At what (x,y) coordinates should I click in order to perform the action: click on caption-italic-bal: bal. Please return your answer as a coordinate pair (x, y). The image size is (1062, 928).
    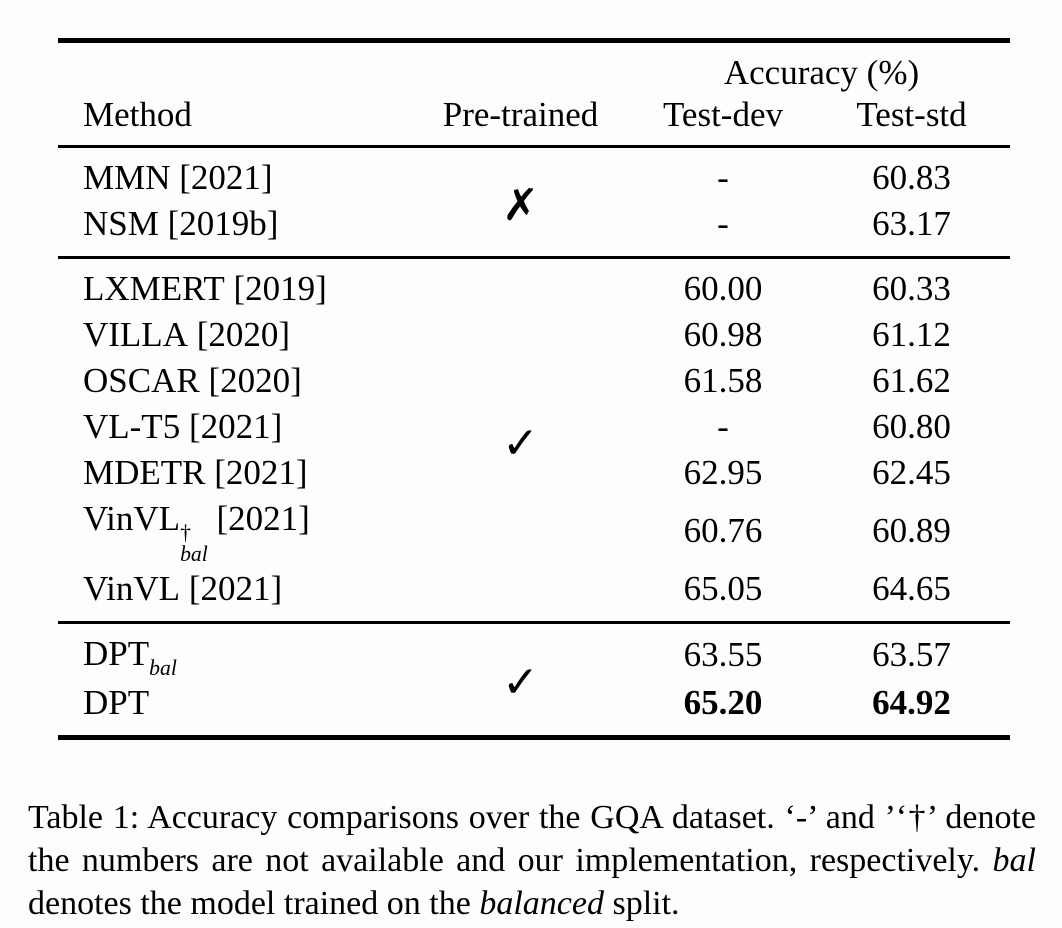
    Looking at the image, I should click on (1014, 860).